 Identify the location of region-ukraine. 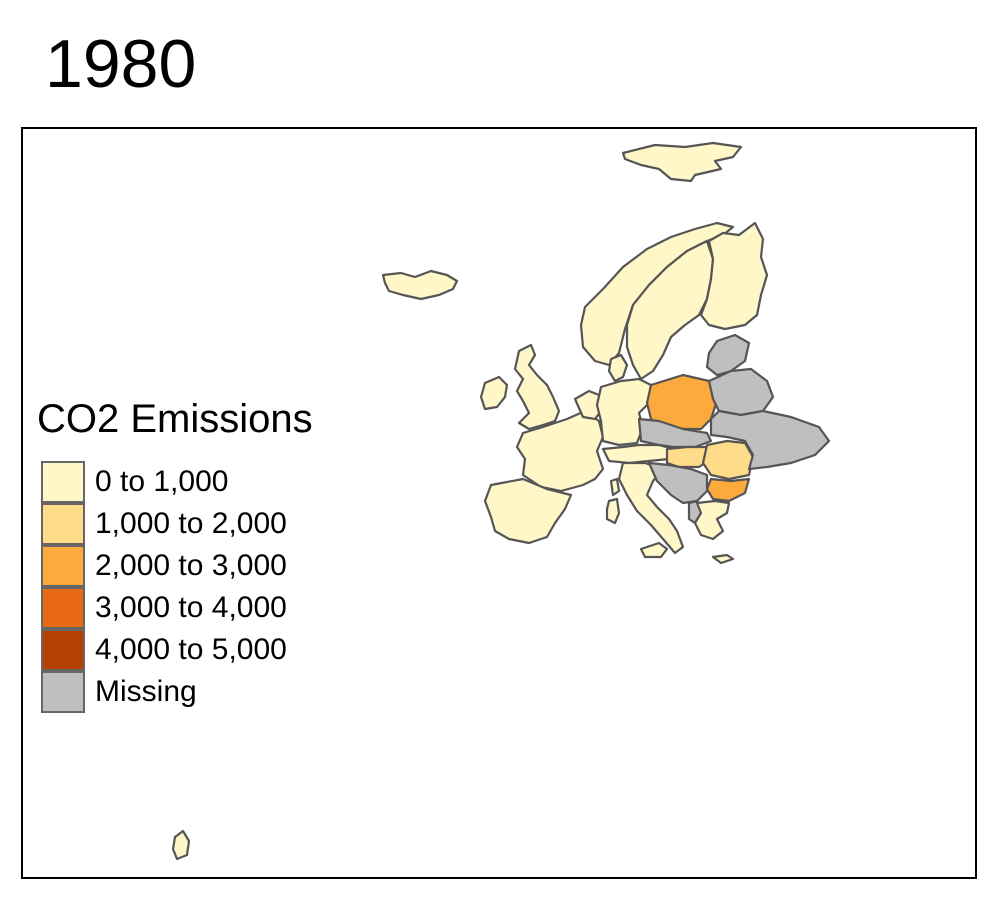
(770, 440).